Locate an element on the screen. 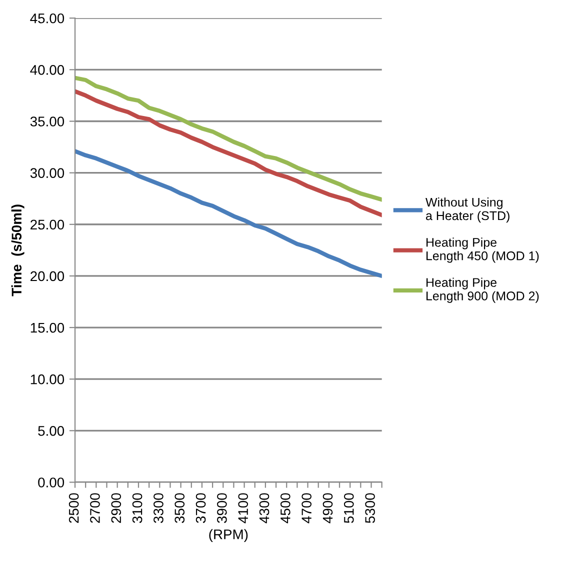 Image resolution: width=564 pixels, height=566 pixels. legend-label: Heating Pipe Length 450 (MOD 1) is located at coordinates (482, 250).